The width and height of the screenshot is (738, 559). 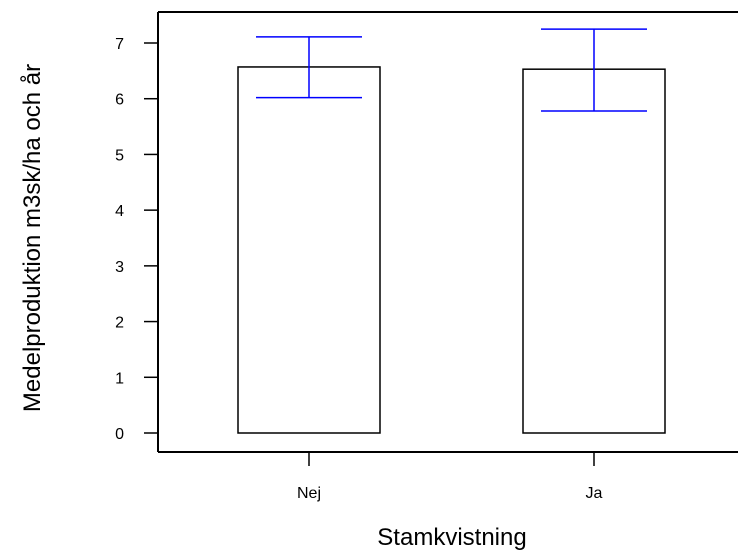 What do you see at coordinates (119, 267) in the screenshot?
I see `y-tick-label: 3` at bounding box center [119, 267].